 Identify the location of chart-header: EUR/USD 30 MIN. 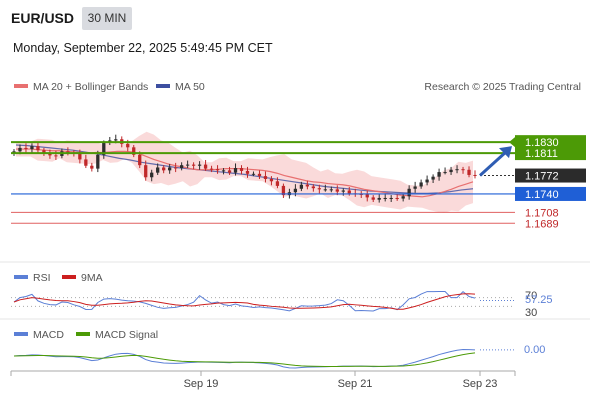
(295, 18).